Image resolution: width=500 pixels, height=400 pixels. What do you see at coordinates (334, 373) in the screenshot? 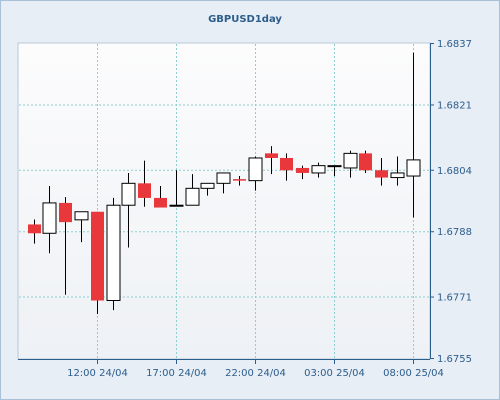
I see `x-tick-label: 03:00 25/04` at bounding box center [334, 373].